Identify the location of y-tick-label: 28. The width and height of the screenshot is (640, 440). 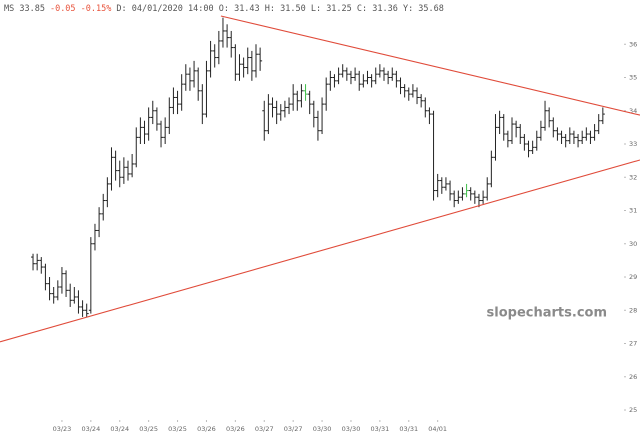
(633, 310).